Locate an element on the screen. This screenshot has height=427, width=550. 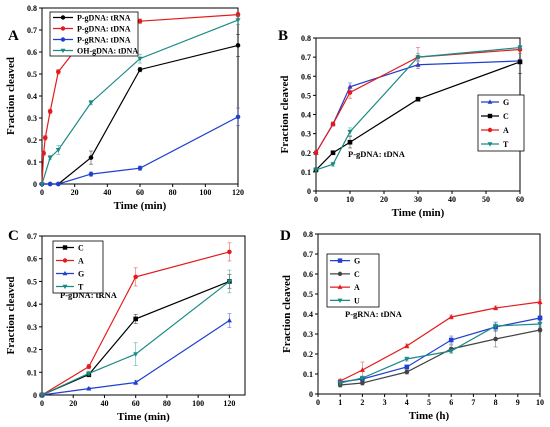
x-tick-label: 4 is located at coordinates (407, 402).